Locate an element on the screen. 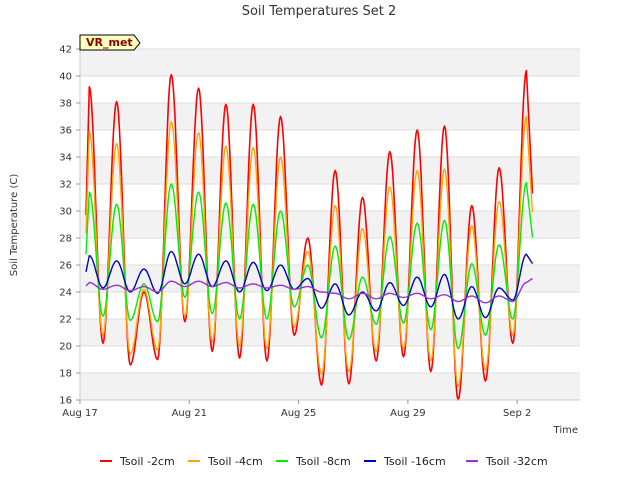 The width and height of the screenshot is (640, 480). legend-label: Tsoil -8cm is located at coordinates (323, 461).